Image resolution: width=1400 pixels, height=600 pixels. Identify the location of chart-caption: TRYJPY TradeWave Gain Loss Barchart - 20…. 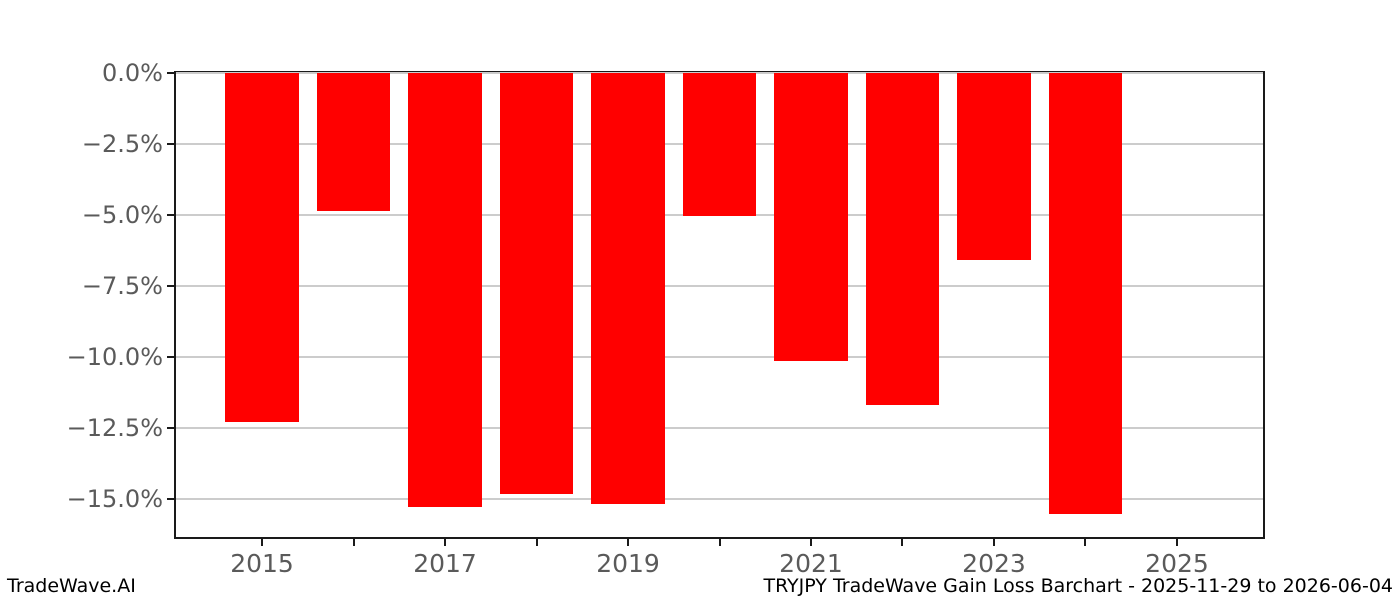
(1078, 586).